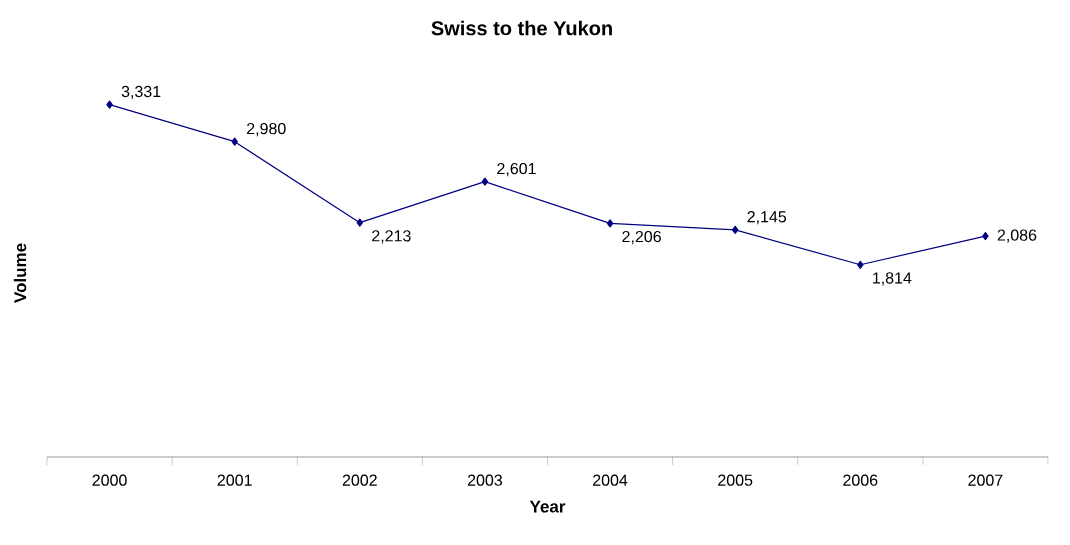 This screenshot has height=545, width=1070. What do you see at coordinates (860, 480) in the screenshot?
I see `x-tick-label: 2006` at bounding box center [860, 480].